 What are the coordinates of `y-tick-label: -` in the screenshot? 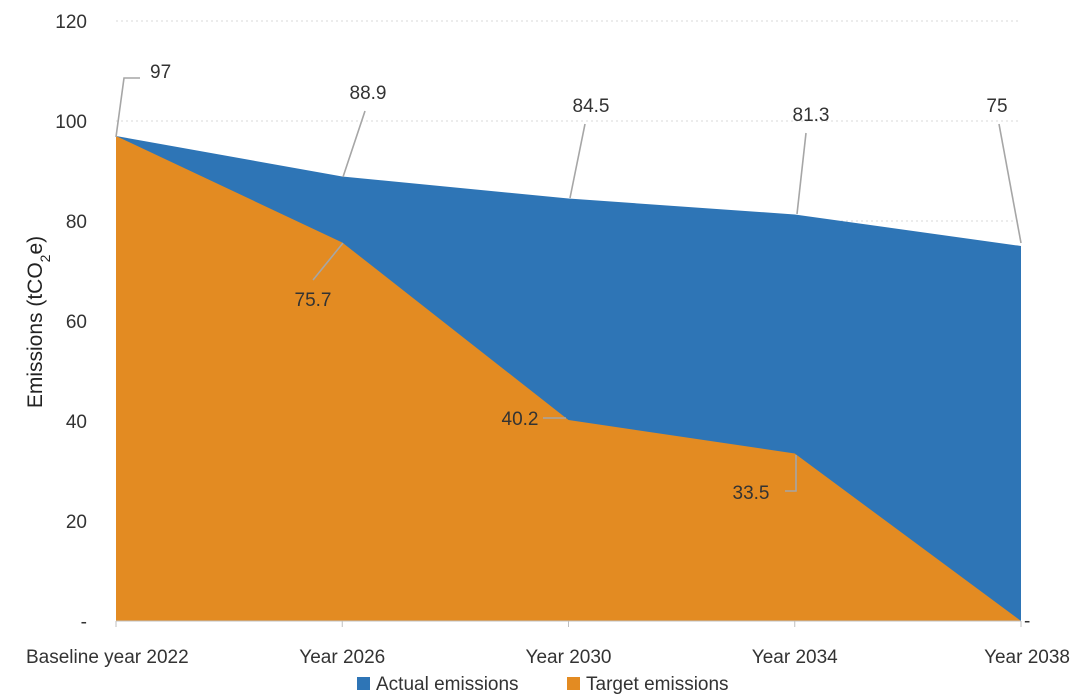 It's located at (84, 622).